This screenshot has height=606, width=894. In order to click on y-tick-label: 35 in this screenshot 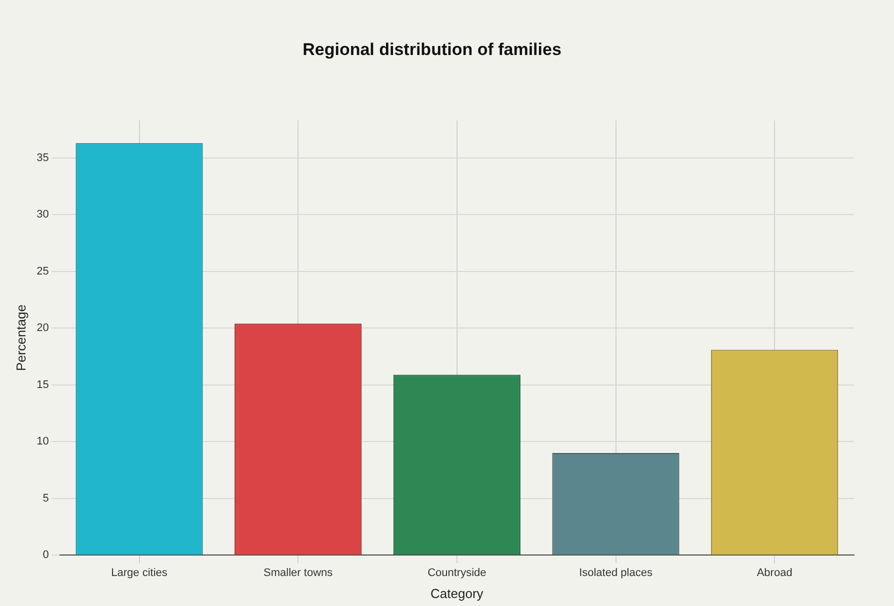, I will do `click(42, 158)`.